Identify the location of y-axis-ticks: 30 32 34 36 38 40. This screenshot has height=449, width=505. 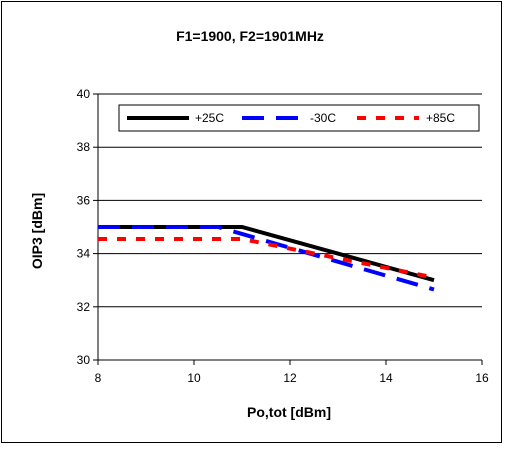
(87, 227).